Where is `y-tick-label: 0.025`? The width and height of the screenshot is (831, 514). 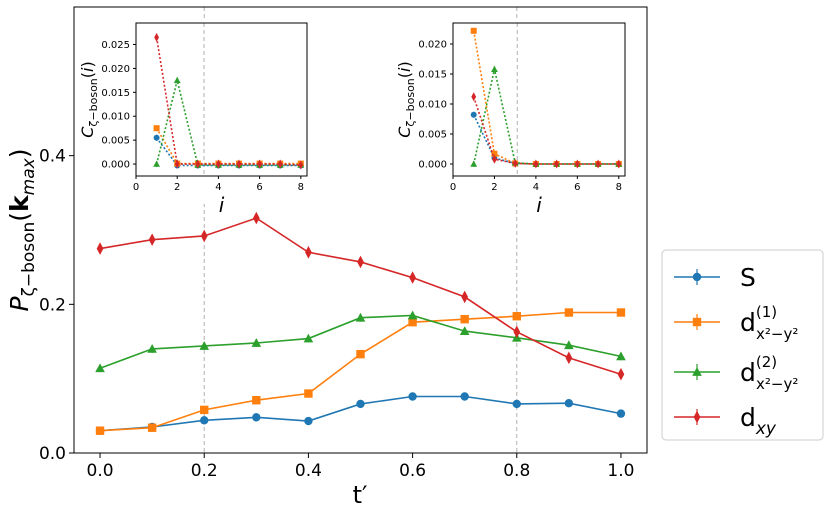
y-tick-label: 0.025 is located at coordinates (115, 45).